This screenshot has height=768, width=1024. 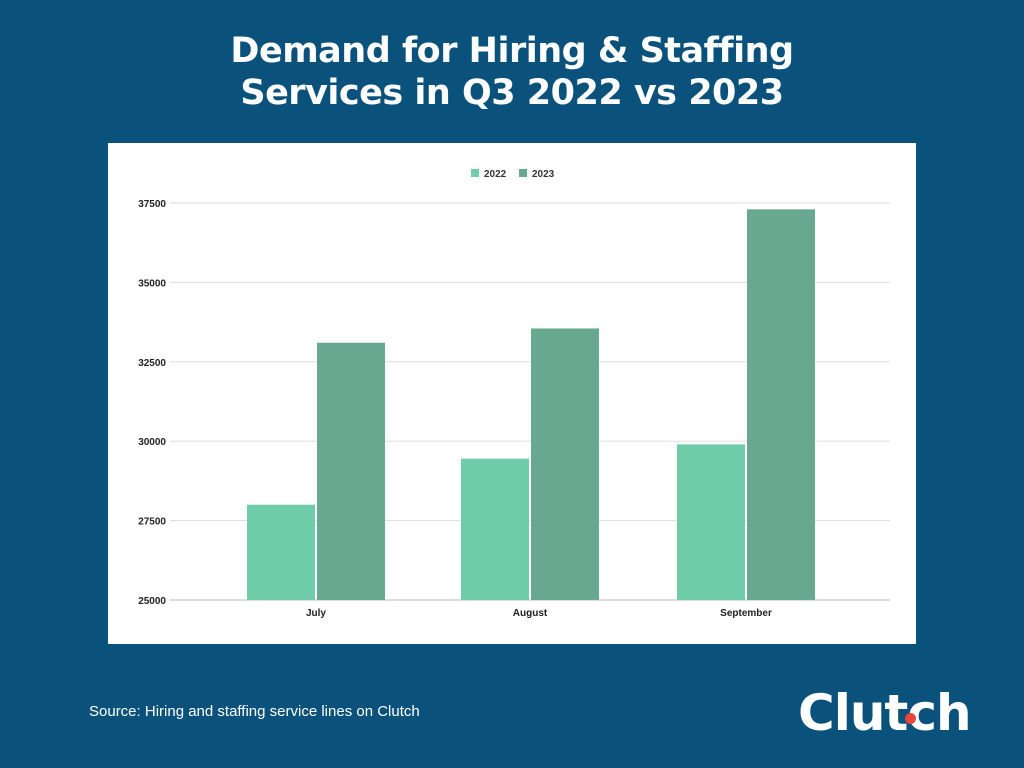 What do you see at coordinates (495, 174) in the screenshot?
I see `legend-label: 2022` at bounding box center [495, 174].